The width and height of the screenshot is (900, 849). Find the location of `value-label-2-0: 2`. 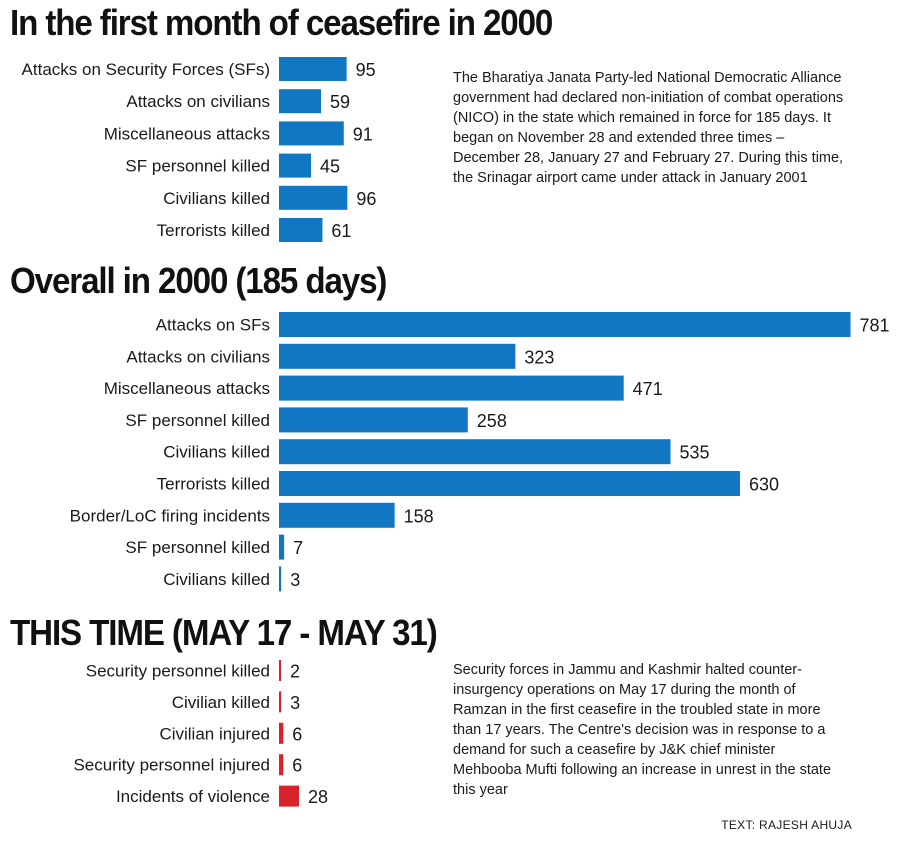

value-label-2-0: 2 is located at coordinates (295, 672).